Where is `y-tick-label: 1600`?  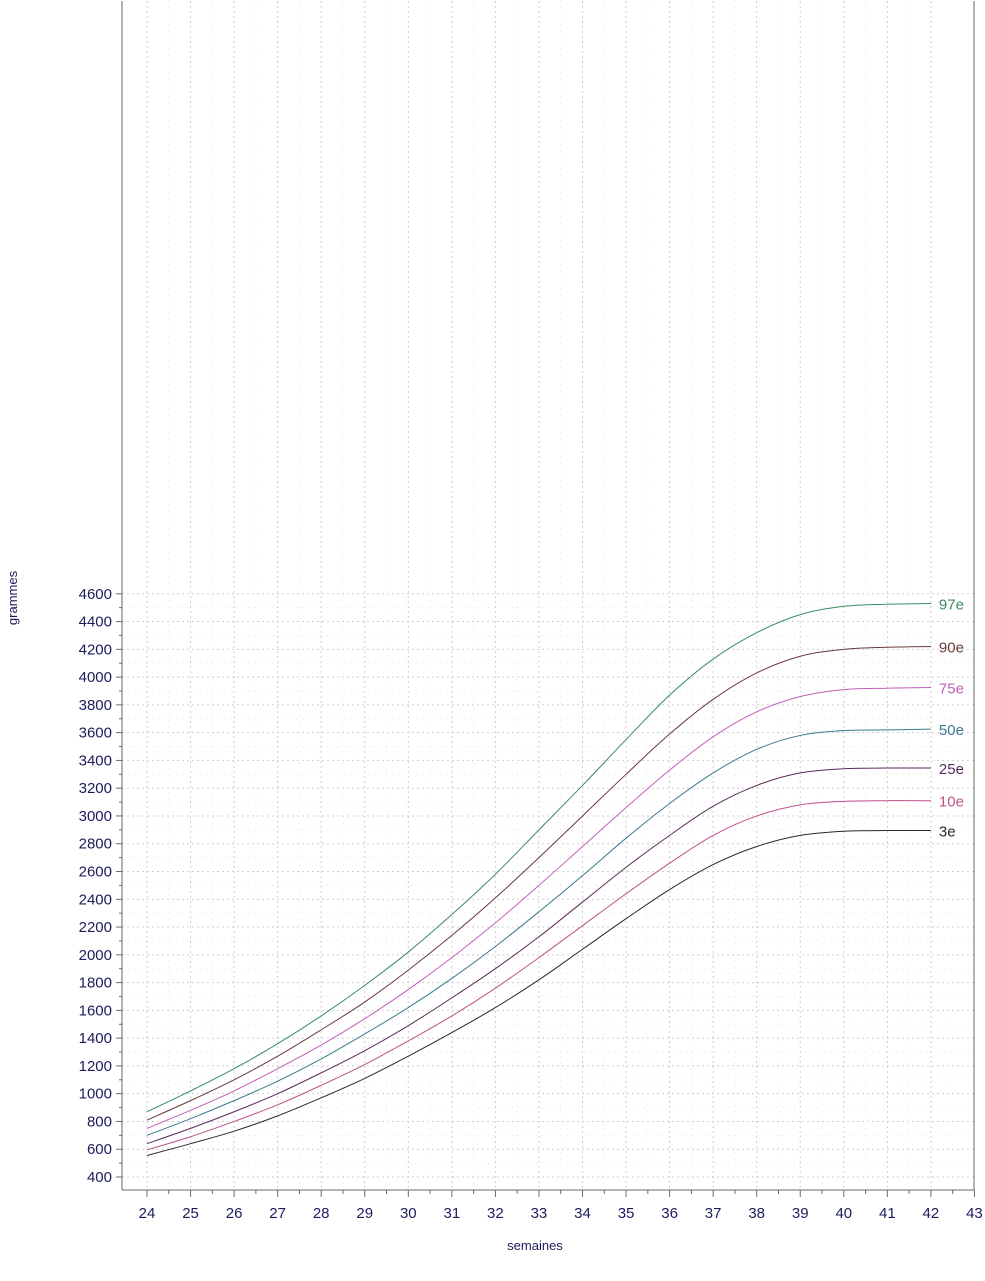 y-tick-label: 1600 is located at coordinates (95, 1010).